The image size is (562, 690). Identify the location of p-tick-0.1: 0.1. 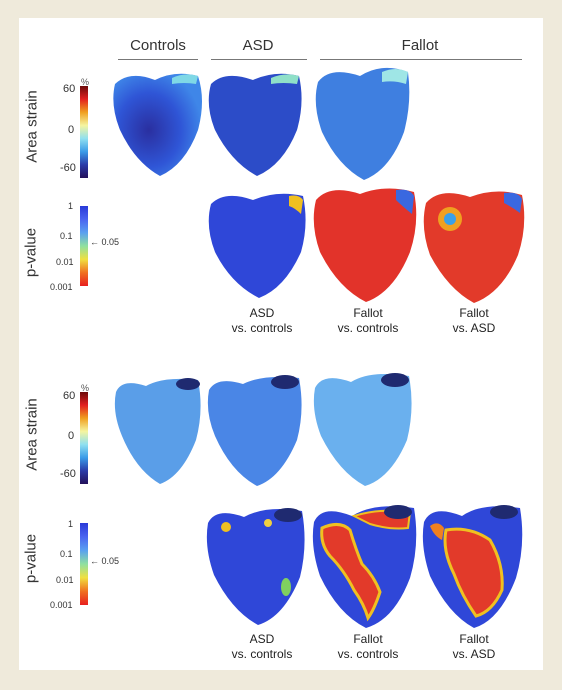
(66, 236).